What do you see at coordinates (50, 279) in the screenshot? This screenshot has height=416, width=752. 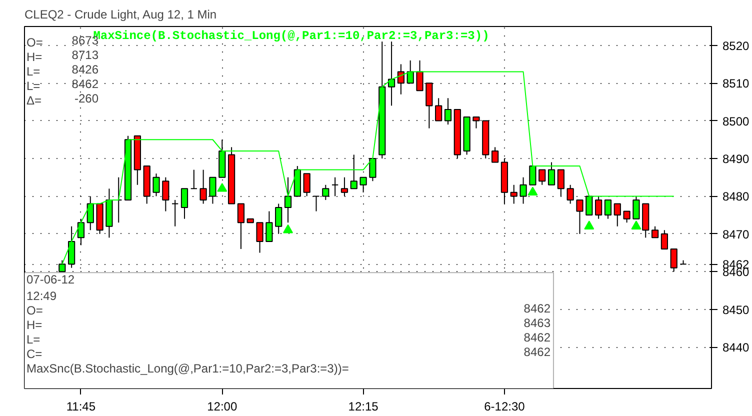 I see `annotation: 07-06-12` at bounding box center [50, 279].